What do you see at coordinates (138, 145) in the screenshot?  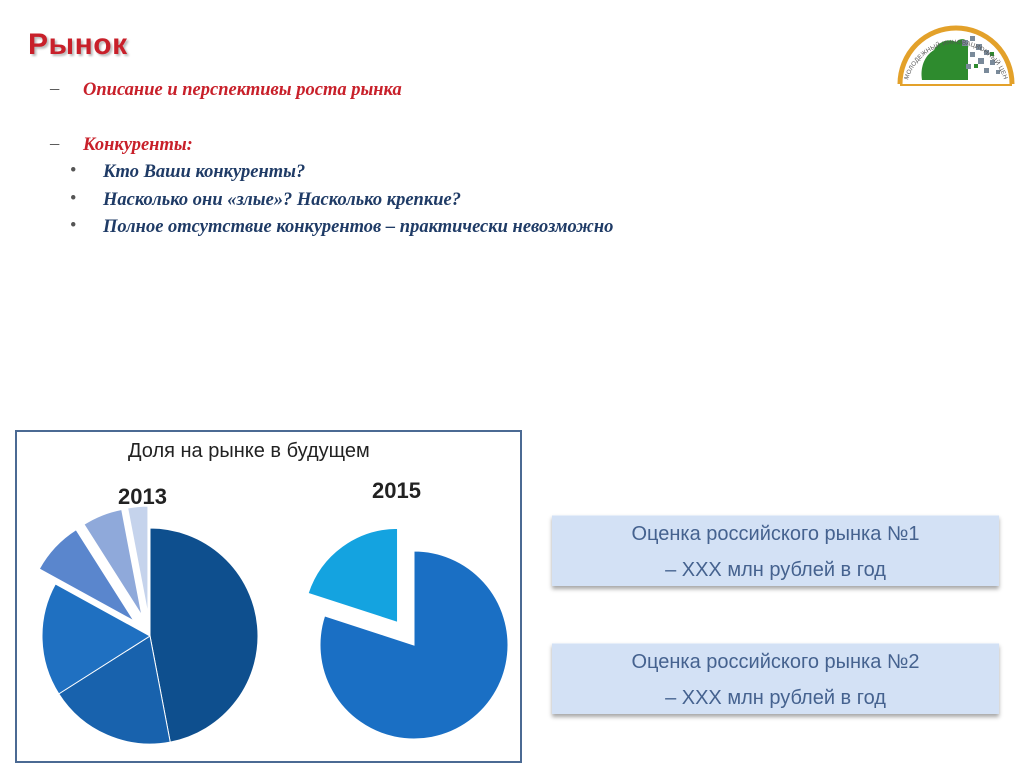 I see `item-competitors: Конкуренты:` at bounding box center [138, 145].